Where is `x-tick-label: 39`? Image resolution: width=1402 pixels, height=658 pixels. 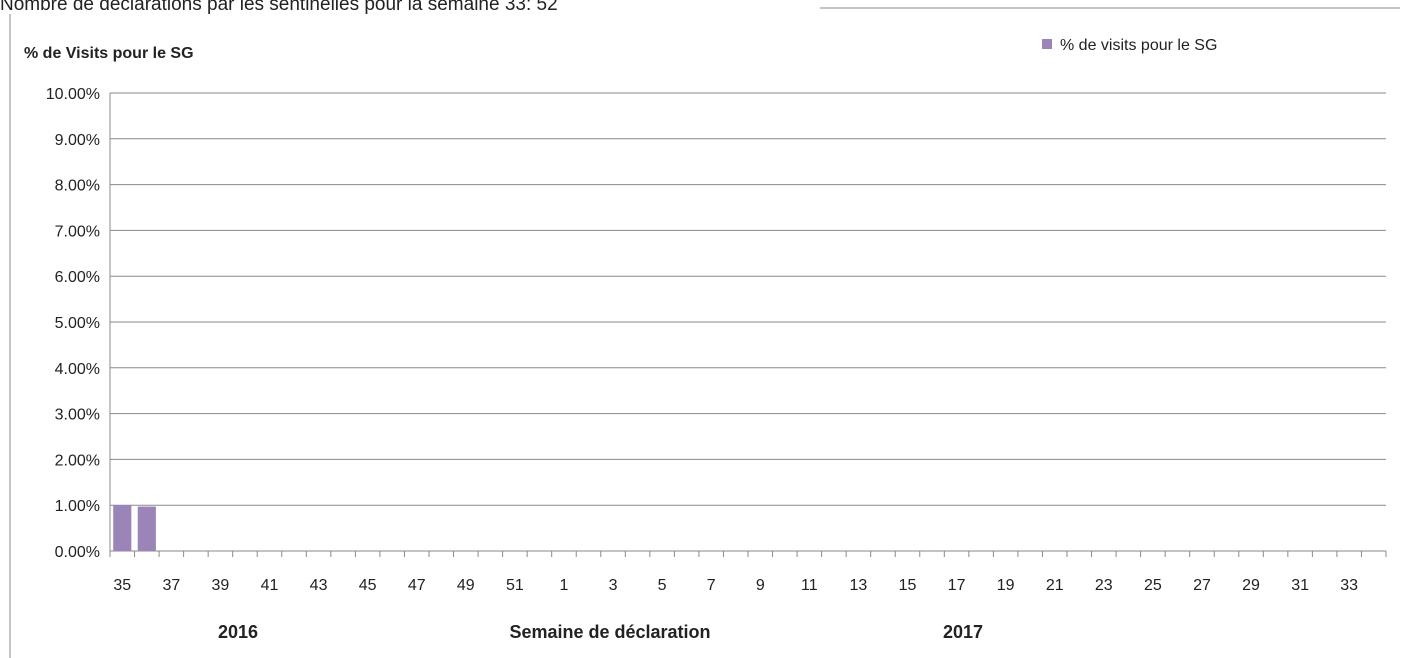 x-tick-label: 39 is located at coordinates (221, 585).